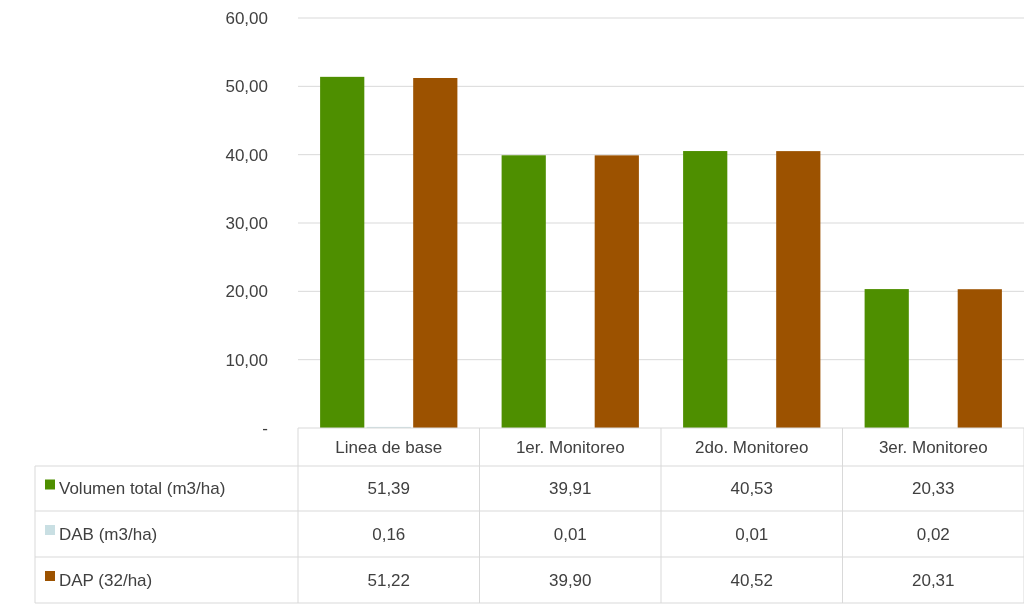 Image resolution: width=1024 pixels, height=605 pixels. Describe the element at coordinates (389, 580) in the screenshot. I see `data-label: 51,22` at that location.